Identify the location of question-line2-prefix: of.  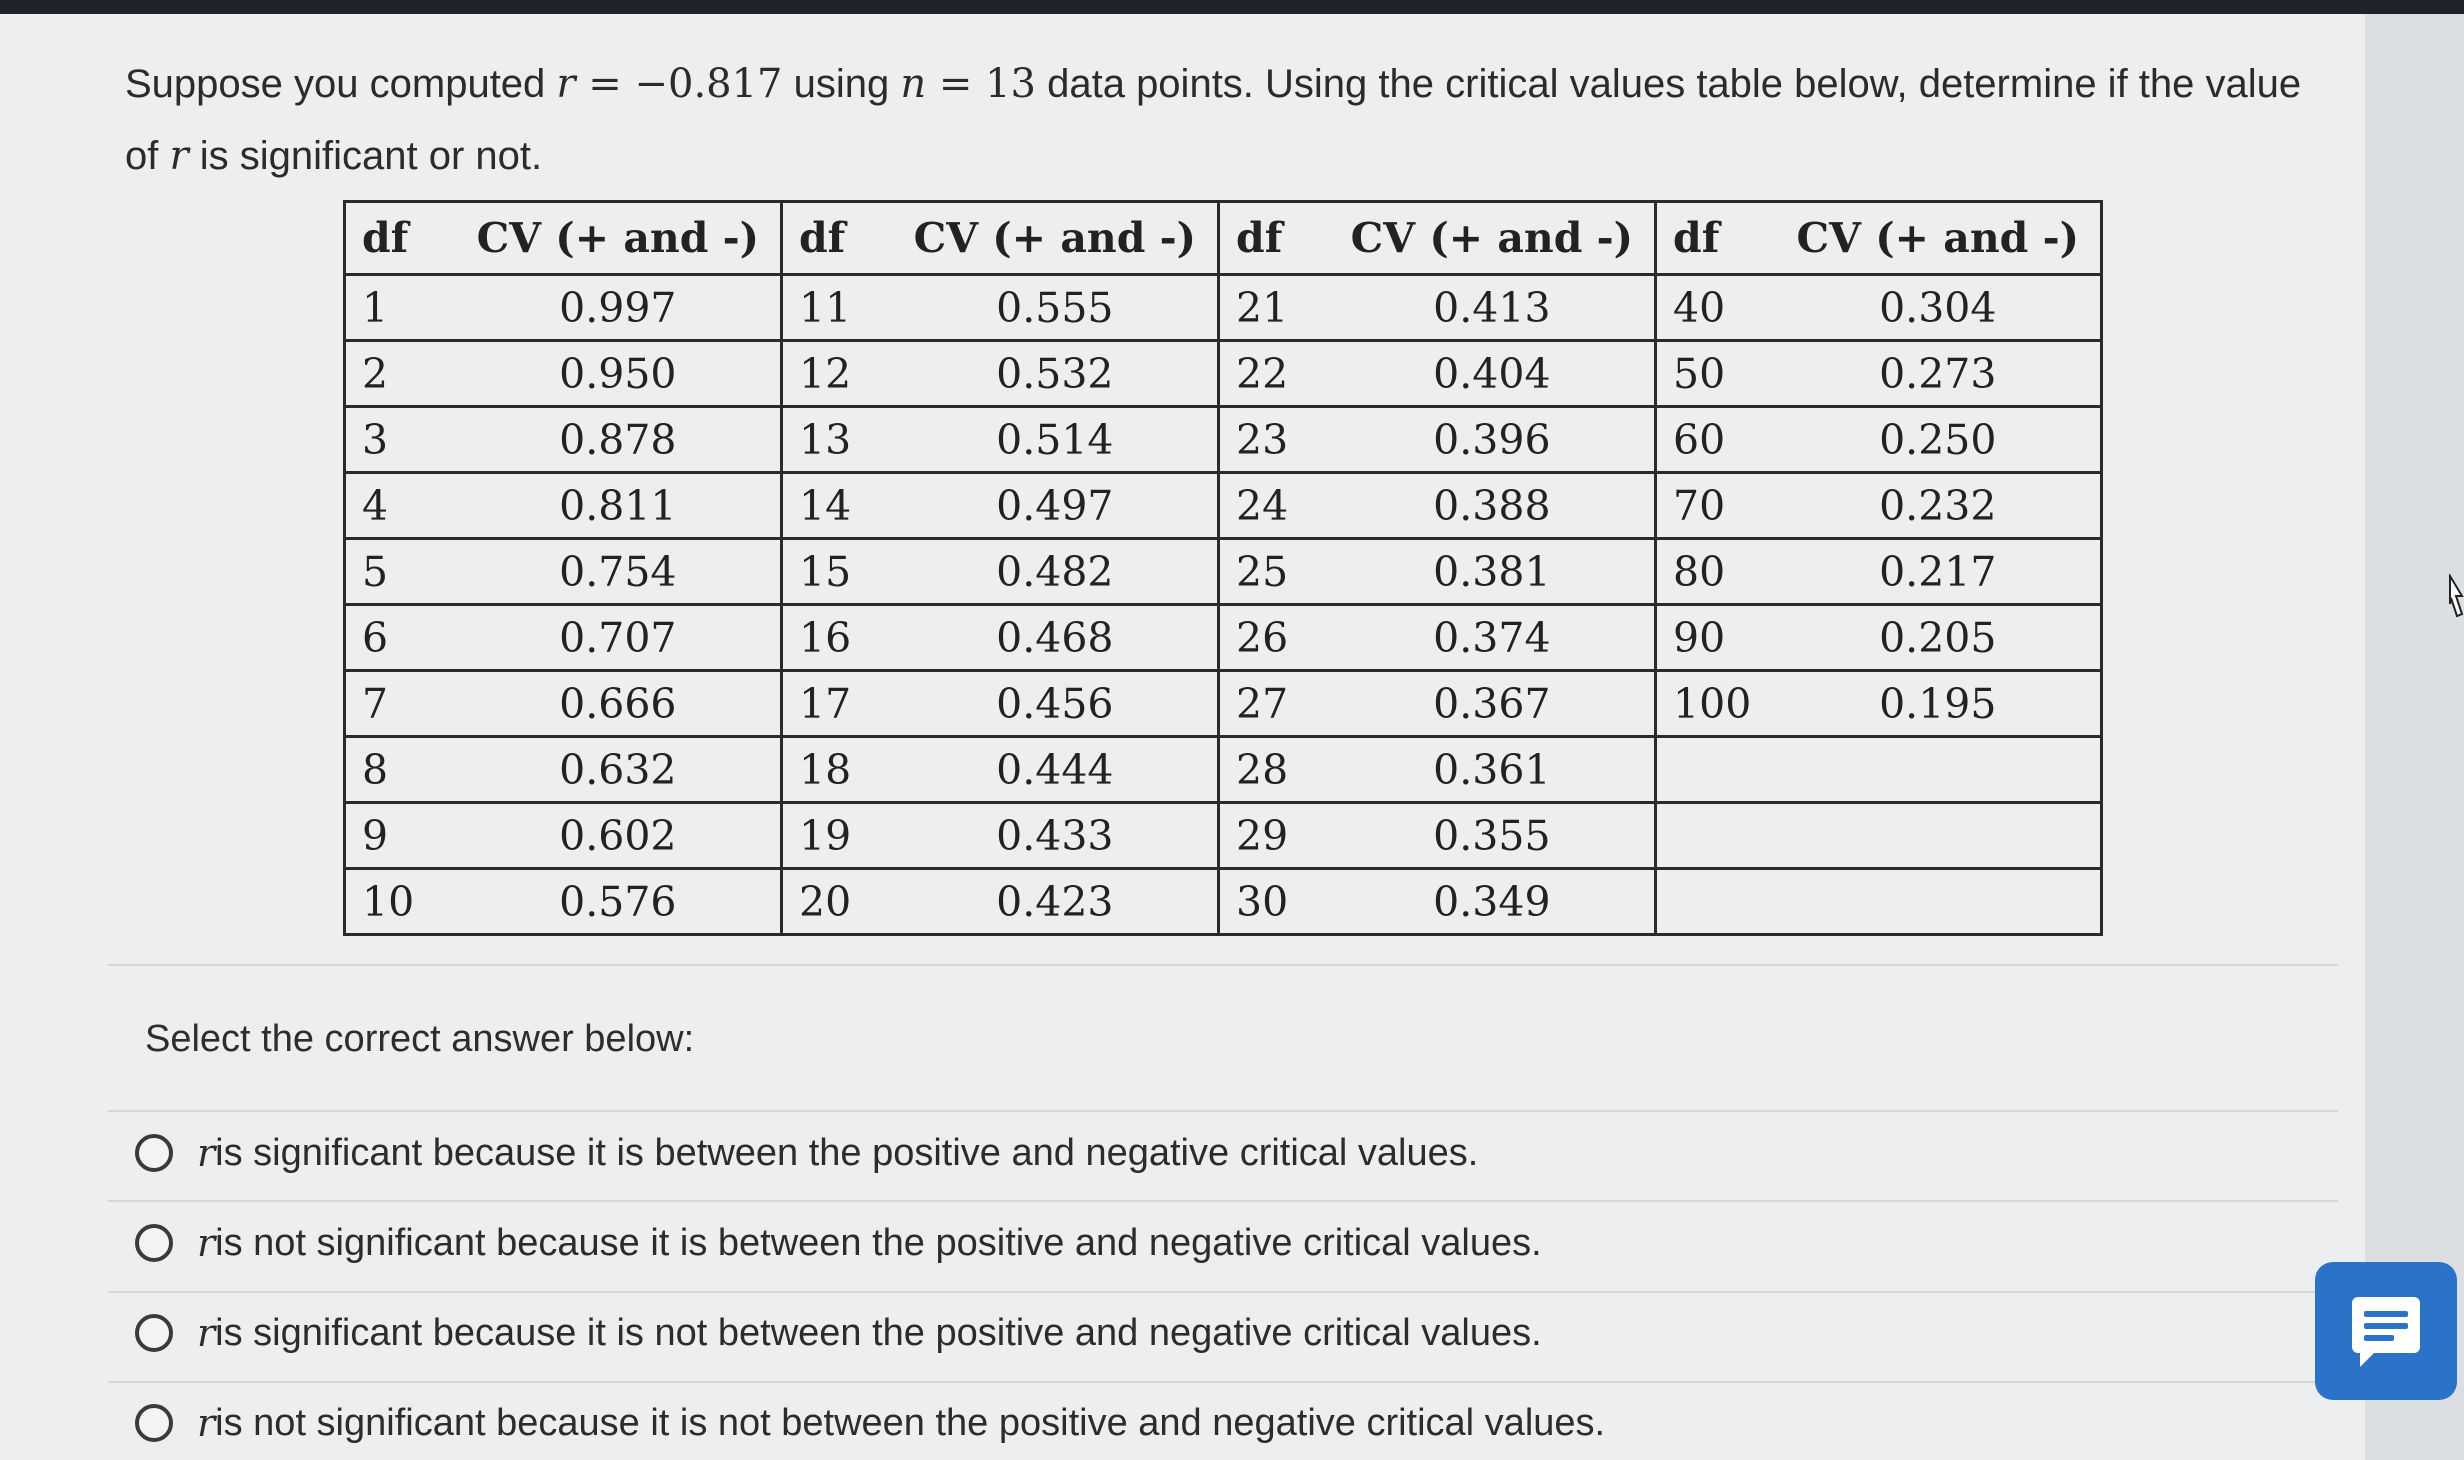
(147, 156).